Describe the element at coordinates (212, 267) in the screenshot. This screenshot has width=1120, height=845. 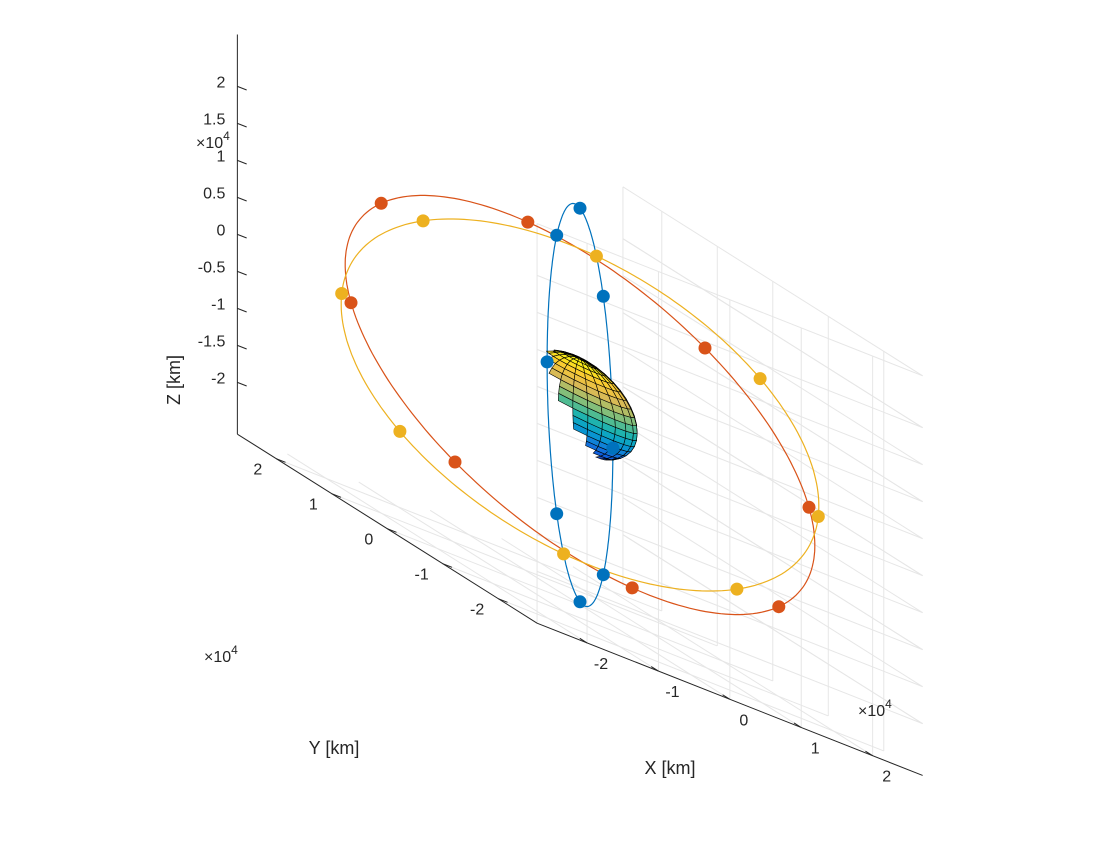
I see `z-tick-label: -0.5` at that location.